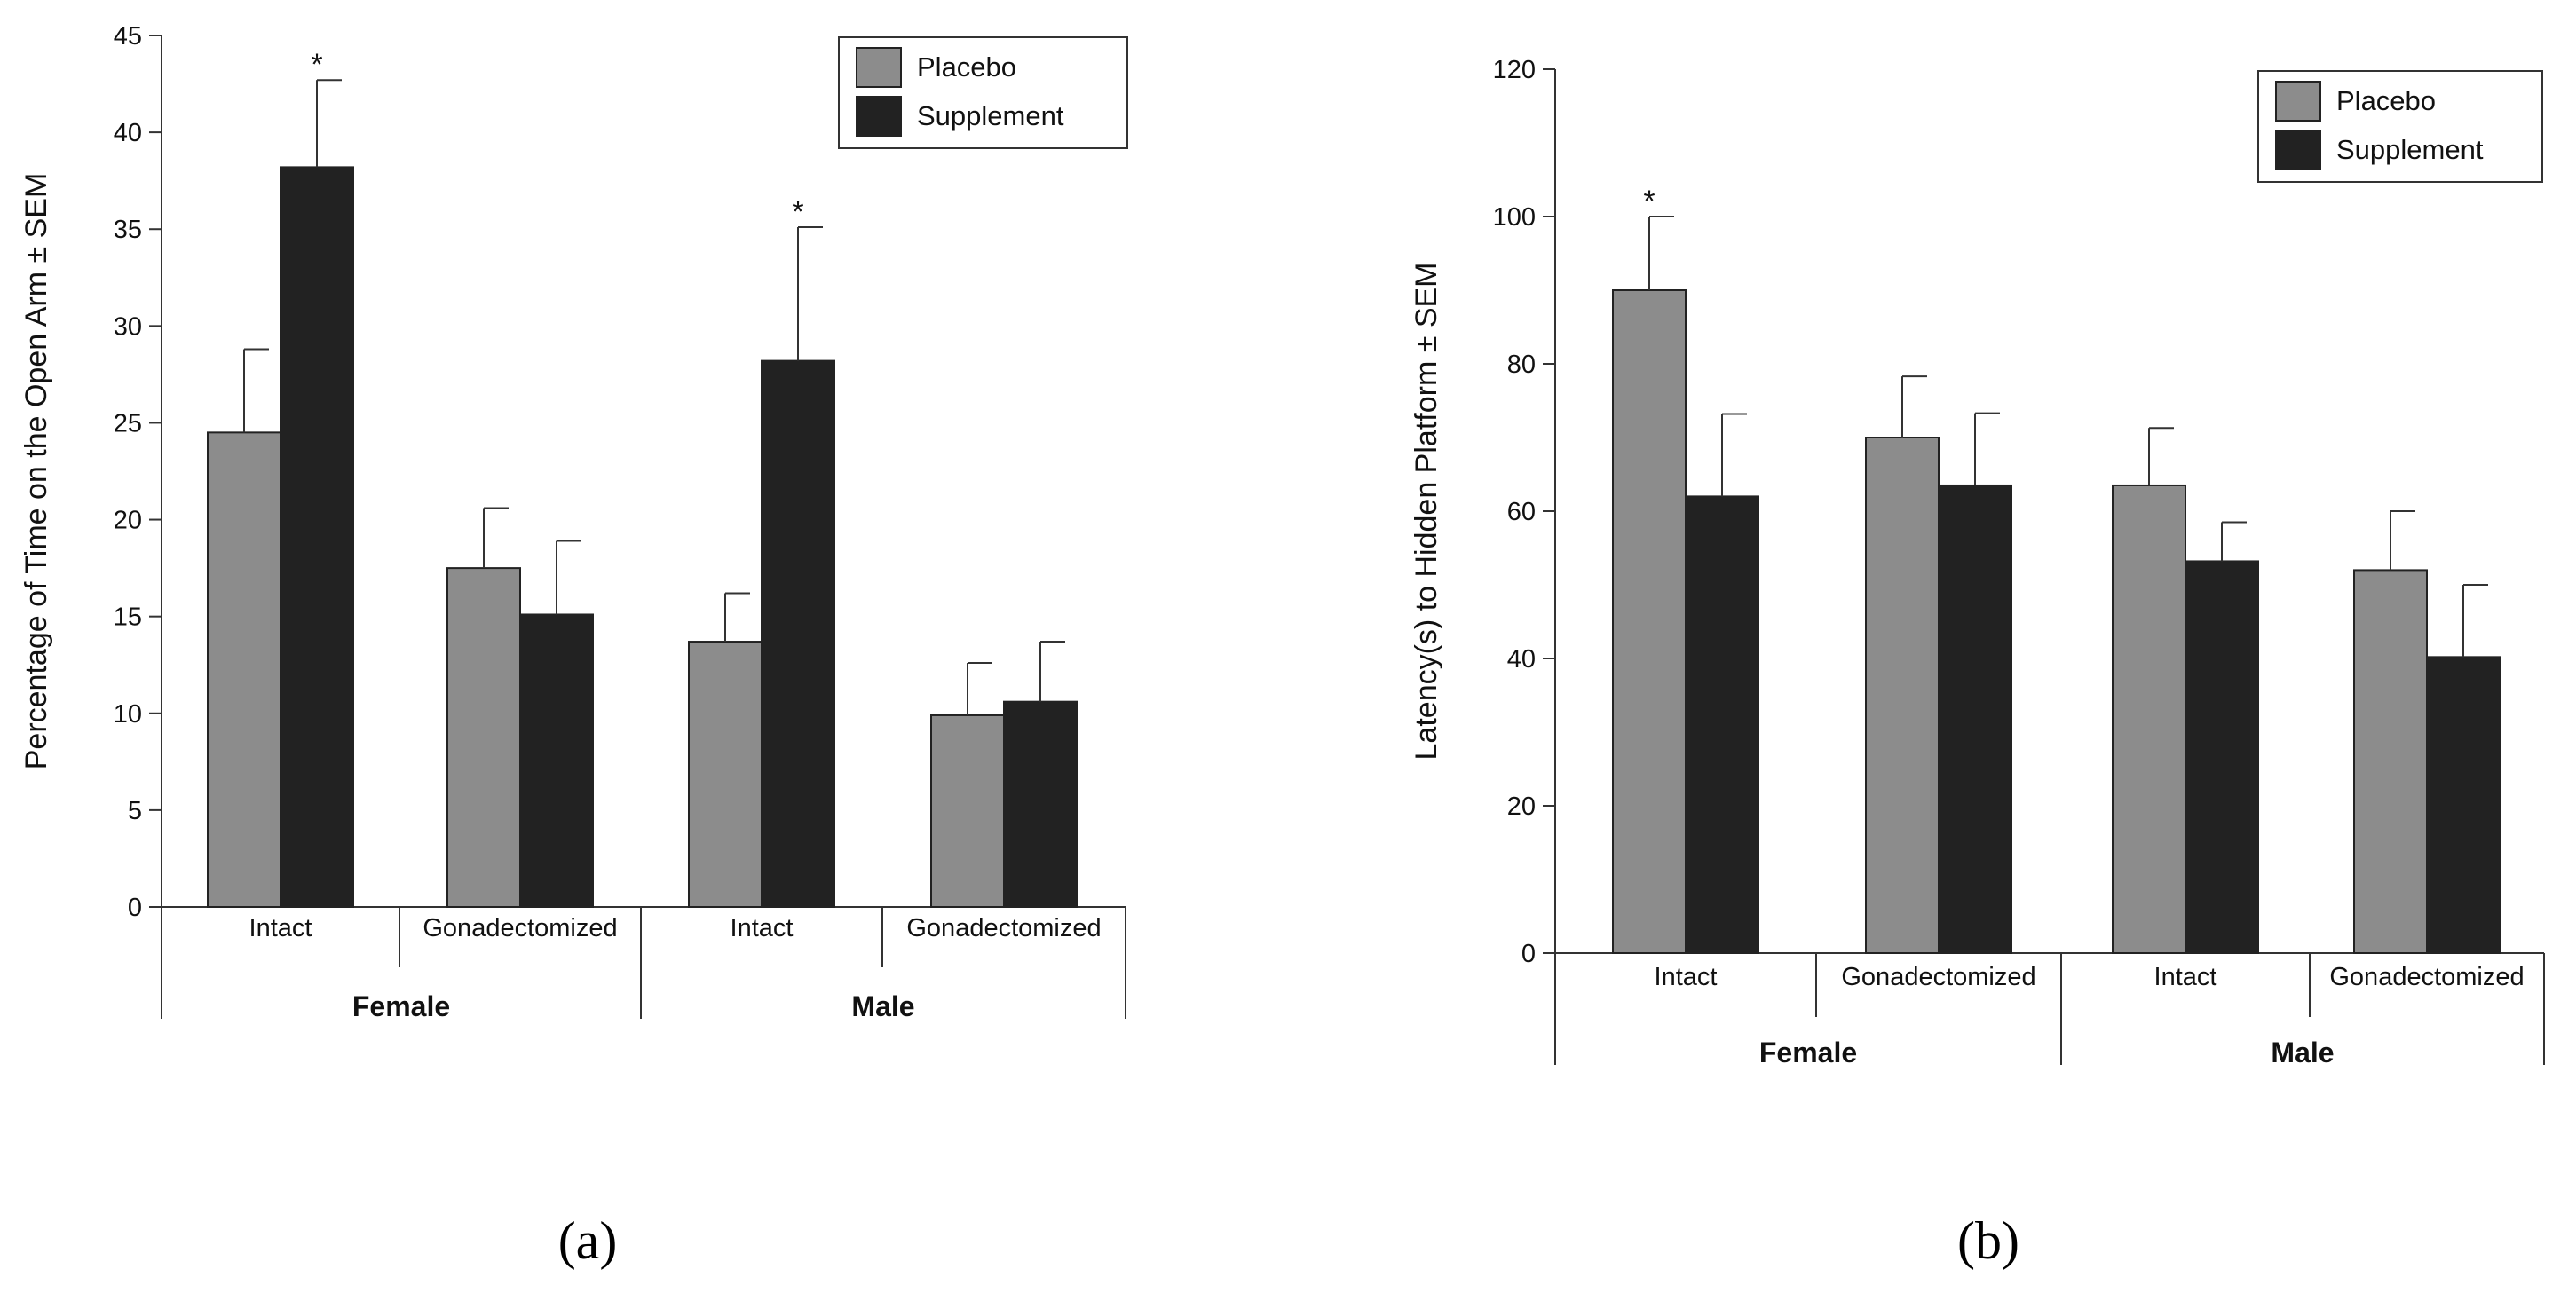 This screenshot has height=1293, width=2576. I want to click on chart-a-legend-swatch-placebo, so click(879, 67).